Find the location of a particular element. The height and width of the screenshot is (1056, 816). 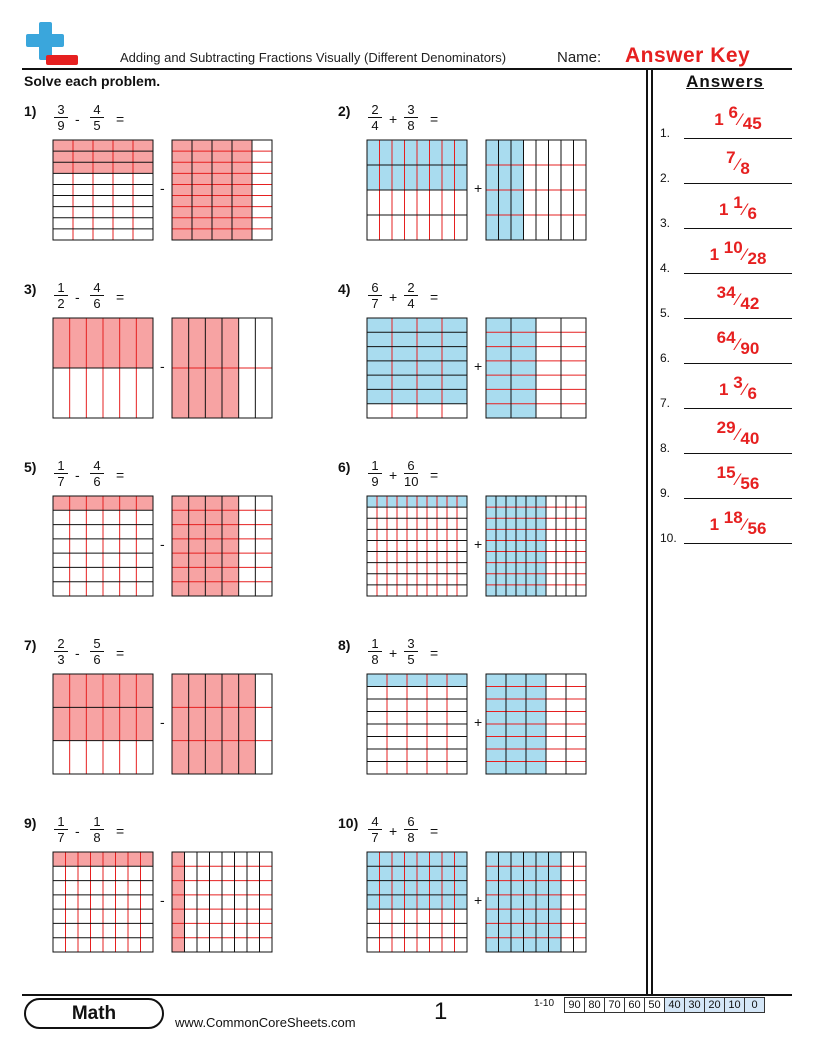

score-cell: 60 is located at coordinates (634, 1005).